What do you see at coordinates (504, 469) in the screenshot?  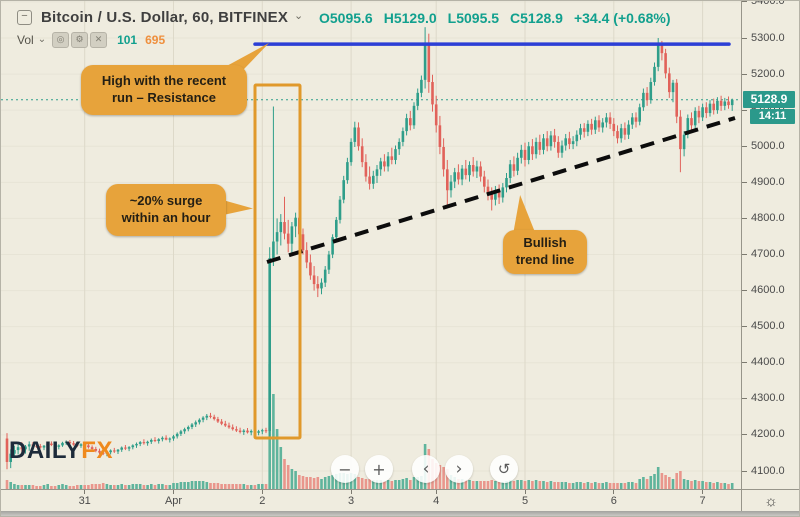 I see `reset-chart-button: ↺` at bounding box center [504, 469].